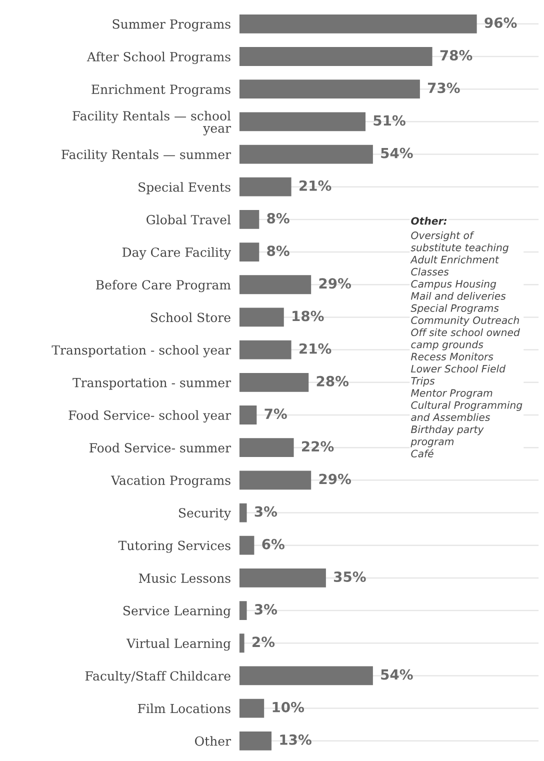  What do you see at coordinates (174, 546) in the screenshot?
I see `y-tick-label: Tutoring Services` at bounding box center [174, 546].